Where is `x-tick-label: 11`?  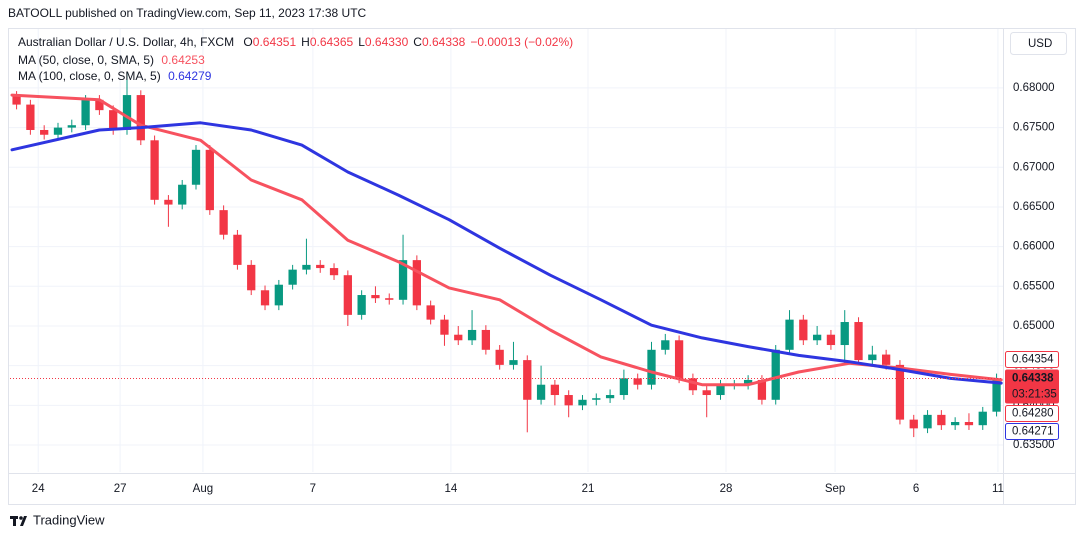 x-tick-label: 11 is located at coordinates (998, 489).